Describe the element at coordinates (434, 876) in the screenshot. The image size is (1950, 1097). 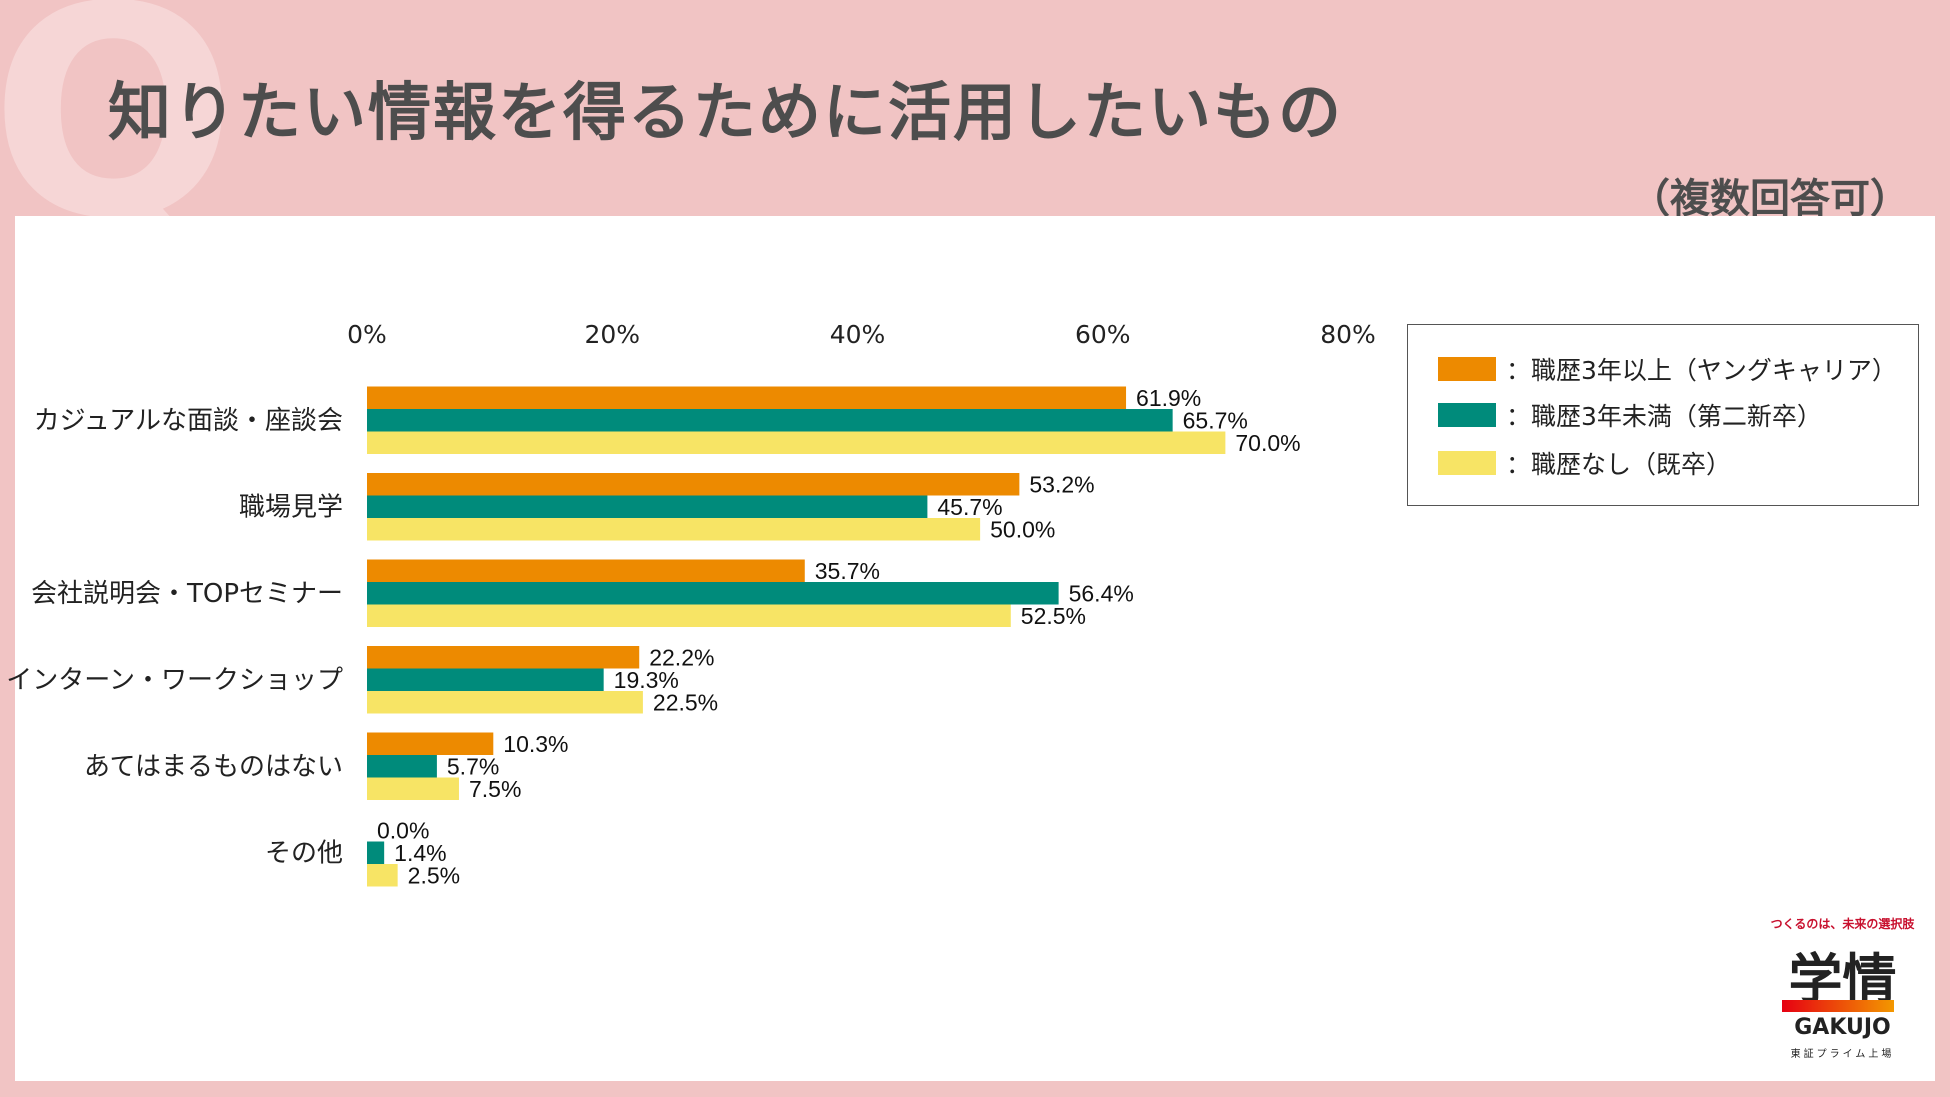
I see `data-label: 2.5%` at that location.